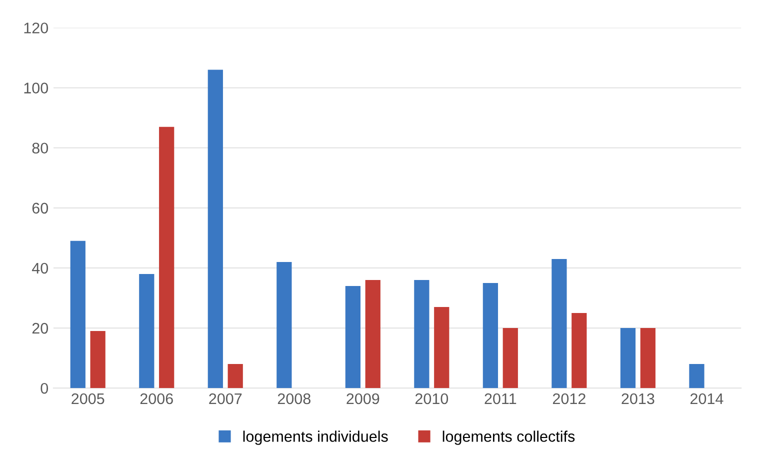 Image resolution: width=764 pixels, height=462 pixels. What do you see at coordinates (707, 398) in the screenshot?
I see `x-tick-label: 2014` at bounding box center [707, 398].